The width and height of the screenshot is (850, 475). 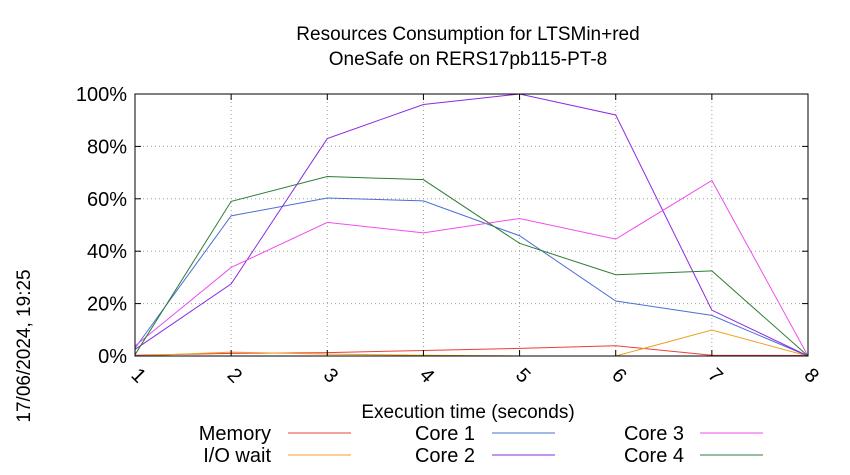 I want to click on legend-label: Core 2, so click(x=445, y=456).